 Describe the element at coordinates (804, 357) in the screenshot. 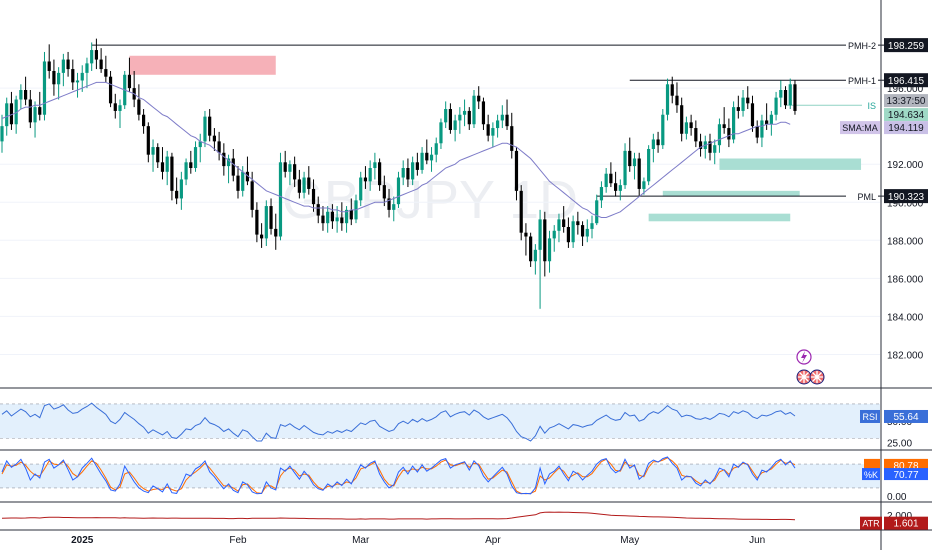

I see `flash-icon` at that location.